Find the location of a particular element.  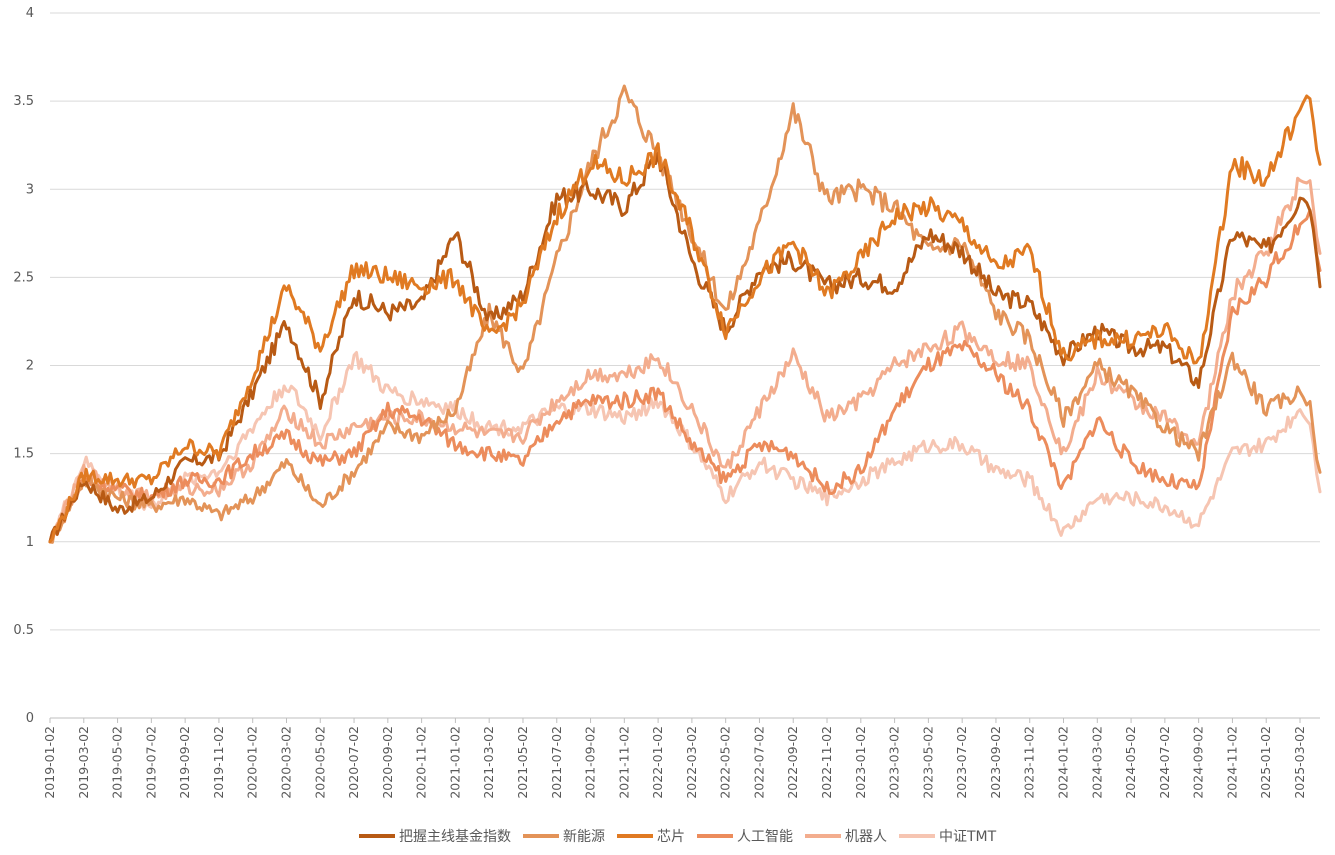

x-tick-label: 2021-11-02 is located at coordinates (623, 762).